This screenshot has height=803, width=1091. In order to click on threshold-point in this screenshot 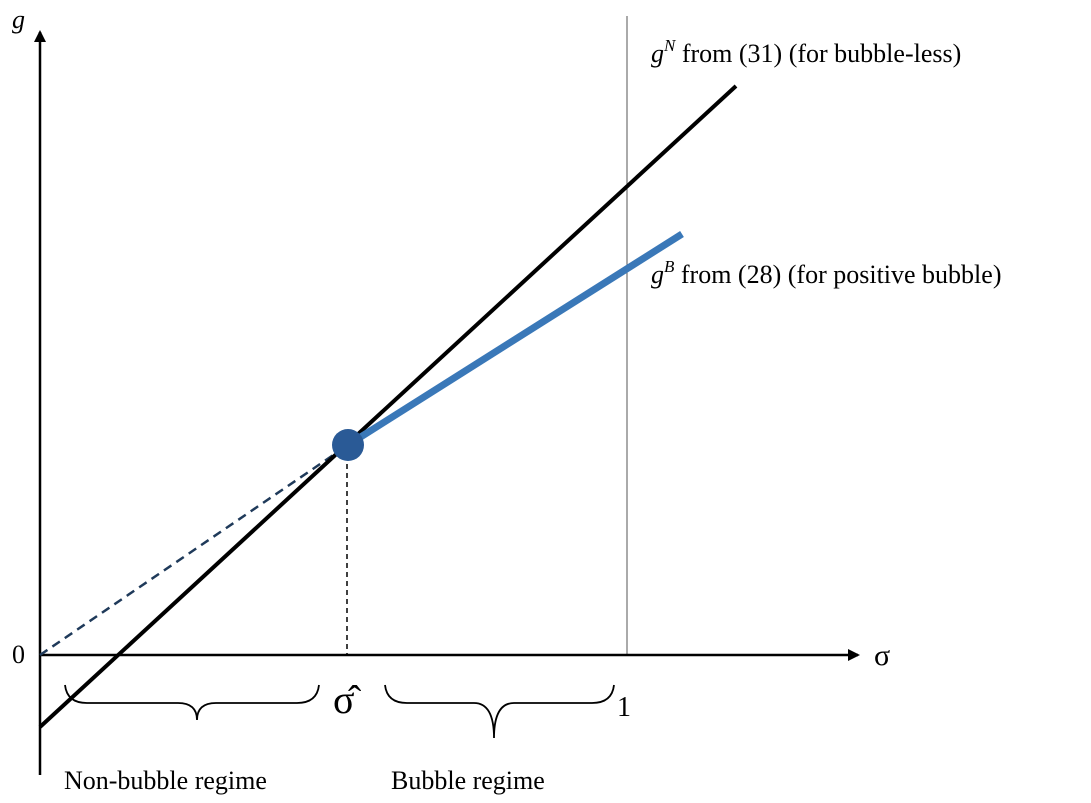, I will do `click(348, 445)`.